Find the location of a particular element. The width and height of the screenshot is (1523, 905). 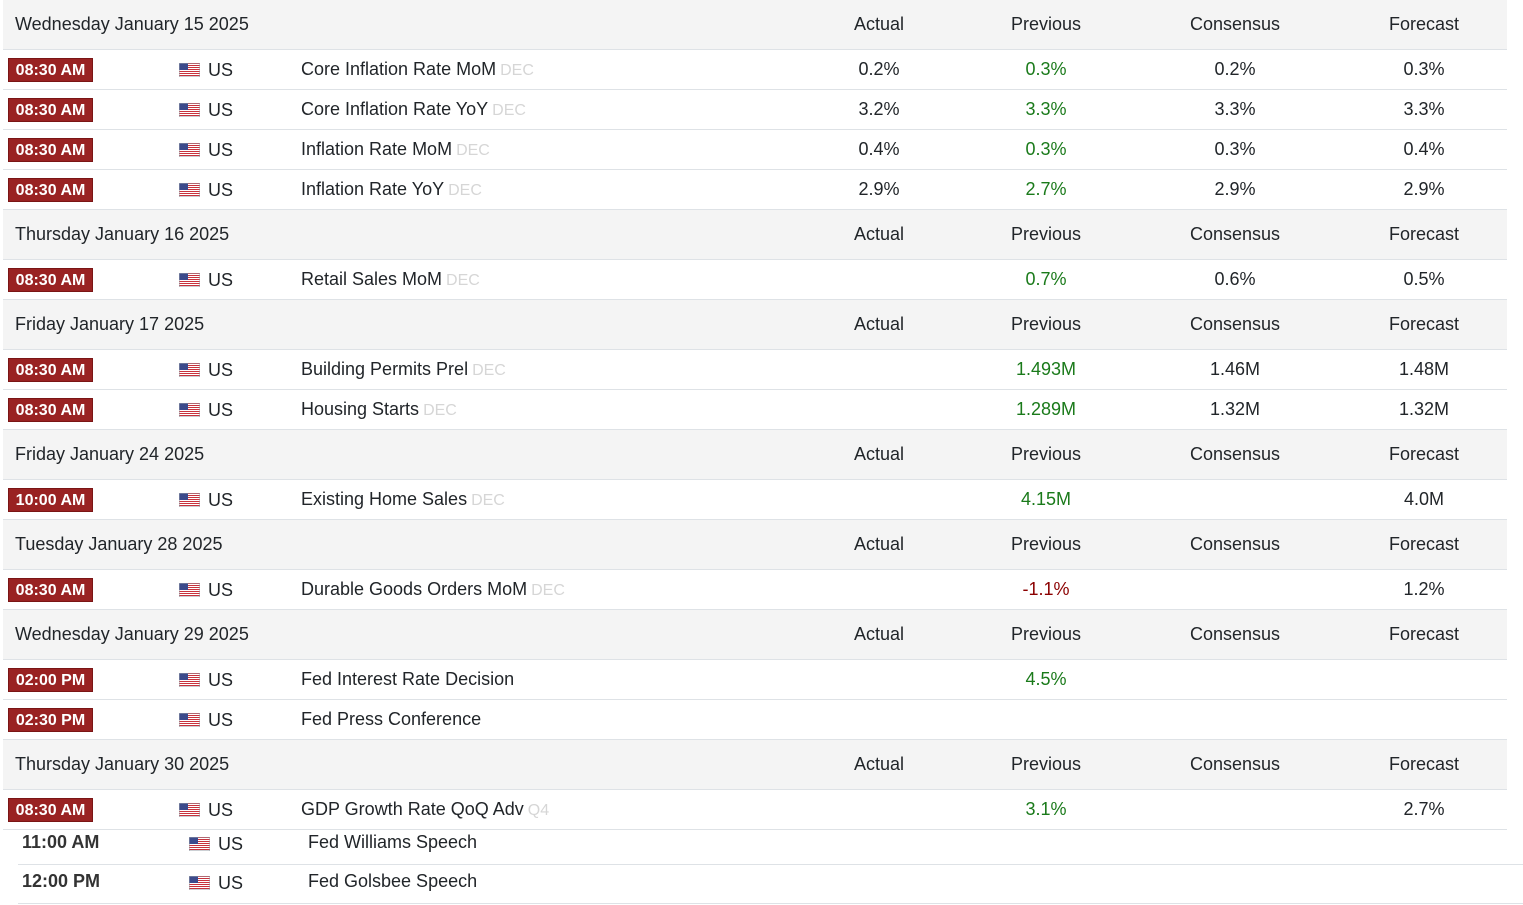

value-consensus: 0.3% is located at coordinates (1235, 149).